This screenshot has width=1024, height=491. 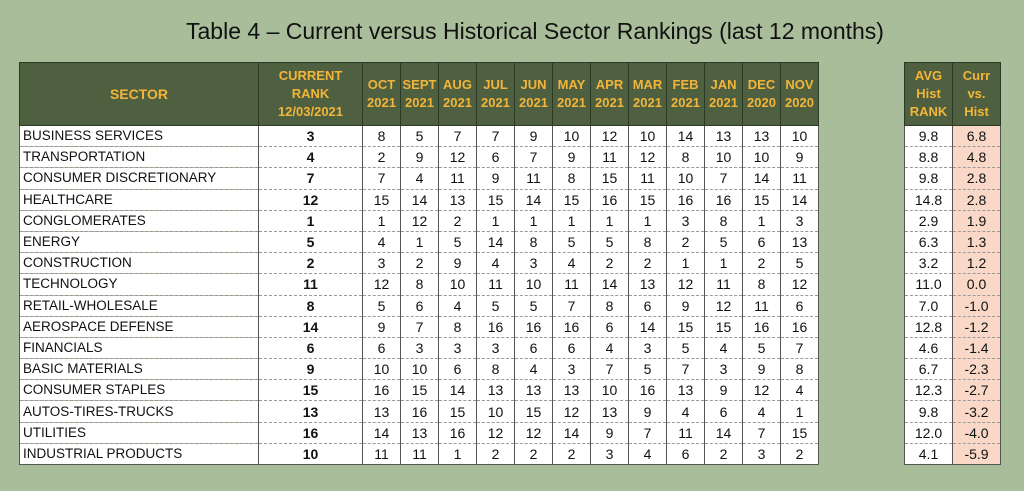 What do you see at coordinates (928, 136) in the screenshot?
I see `avg-hist-cell: 9.8` at bounding box center [928, 136].